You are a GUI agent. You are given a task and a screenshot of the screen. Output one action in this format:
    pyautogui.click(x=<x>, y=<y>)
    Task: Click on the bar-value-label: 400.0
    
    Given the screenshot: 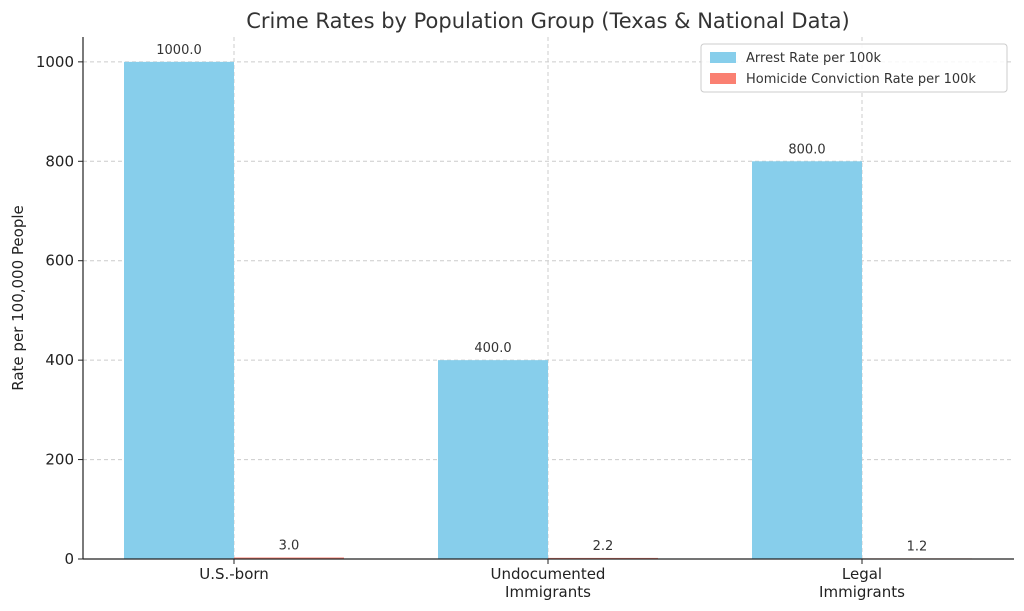 What is the action you would take?
    pyautogui.click(x=492, y=348)
    